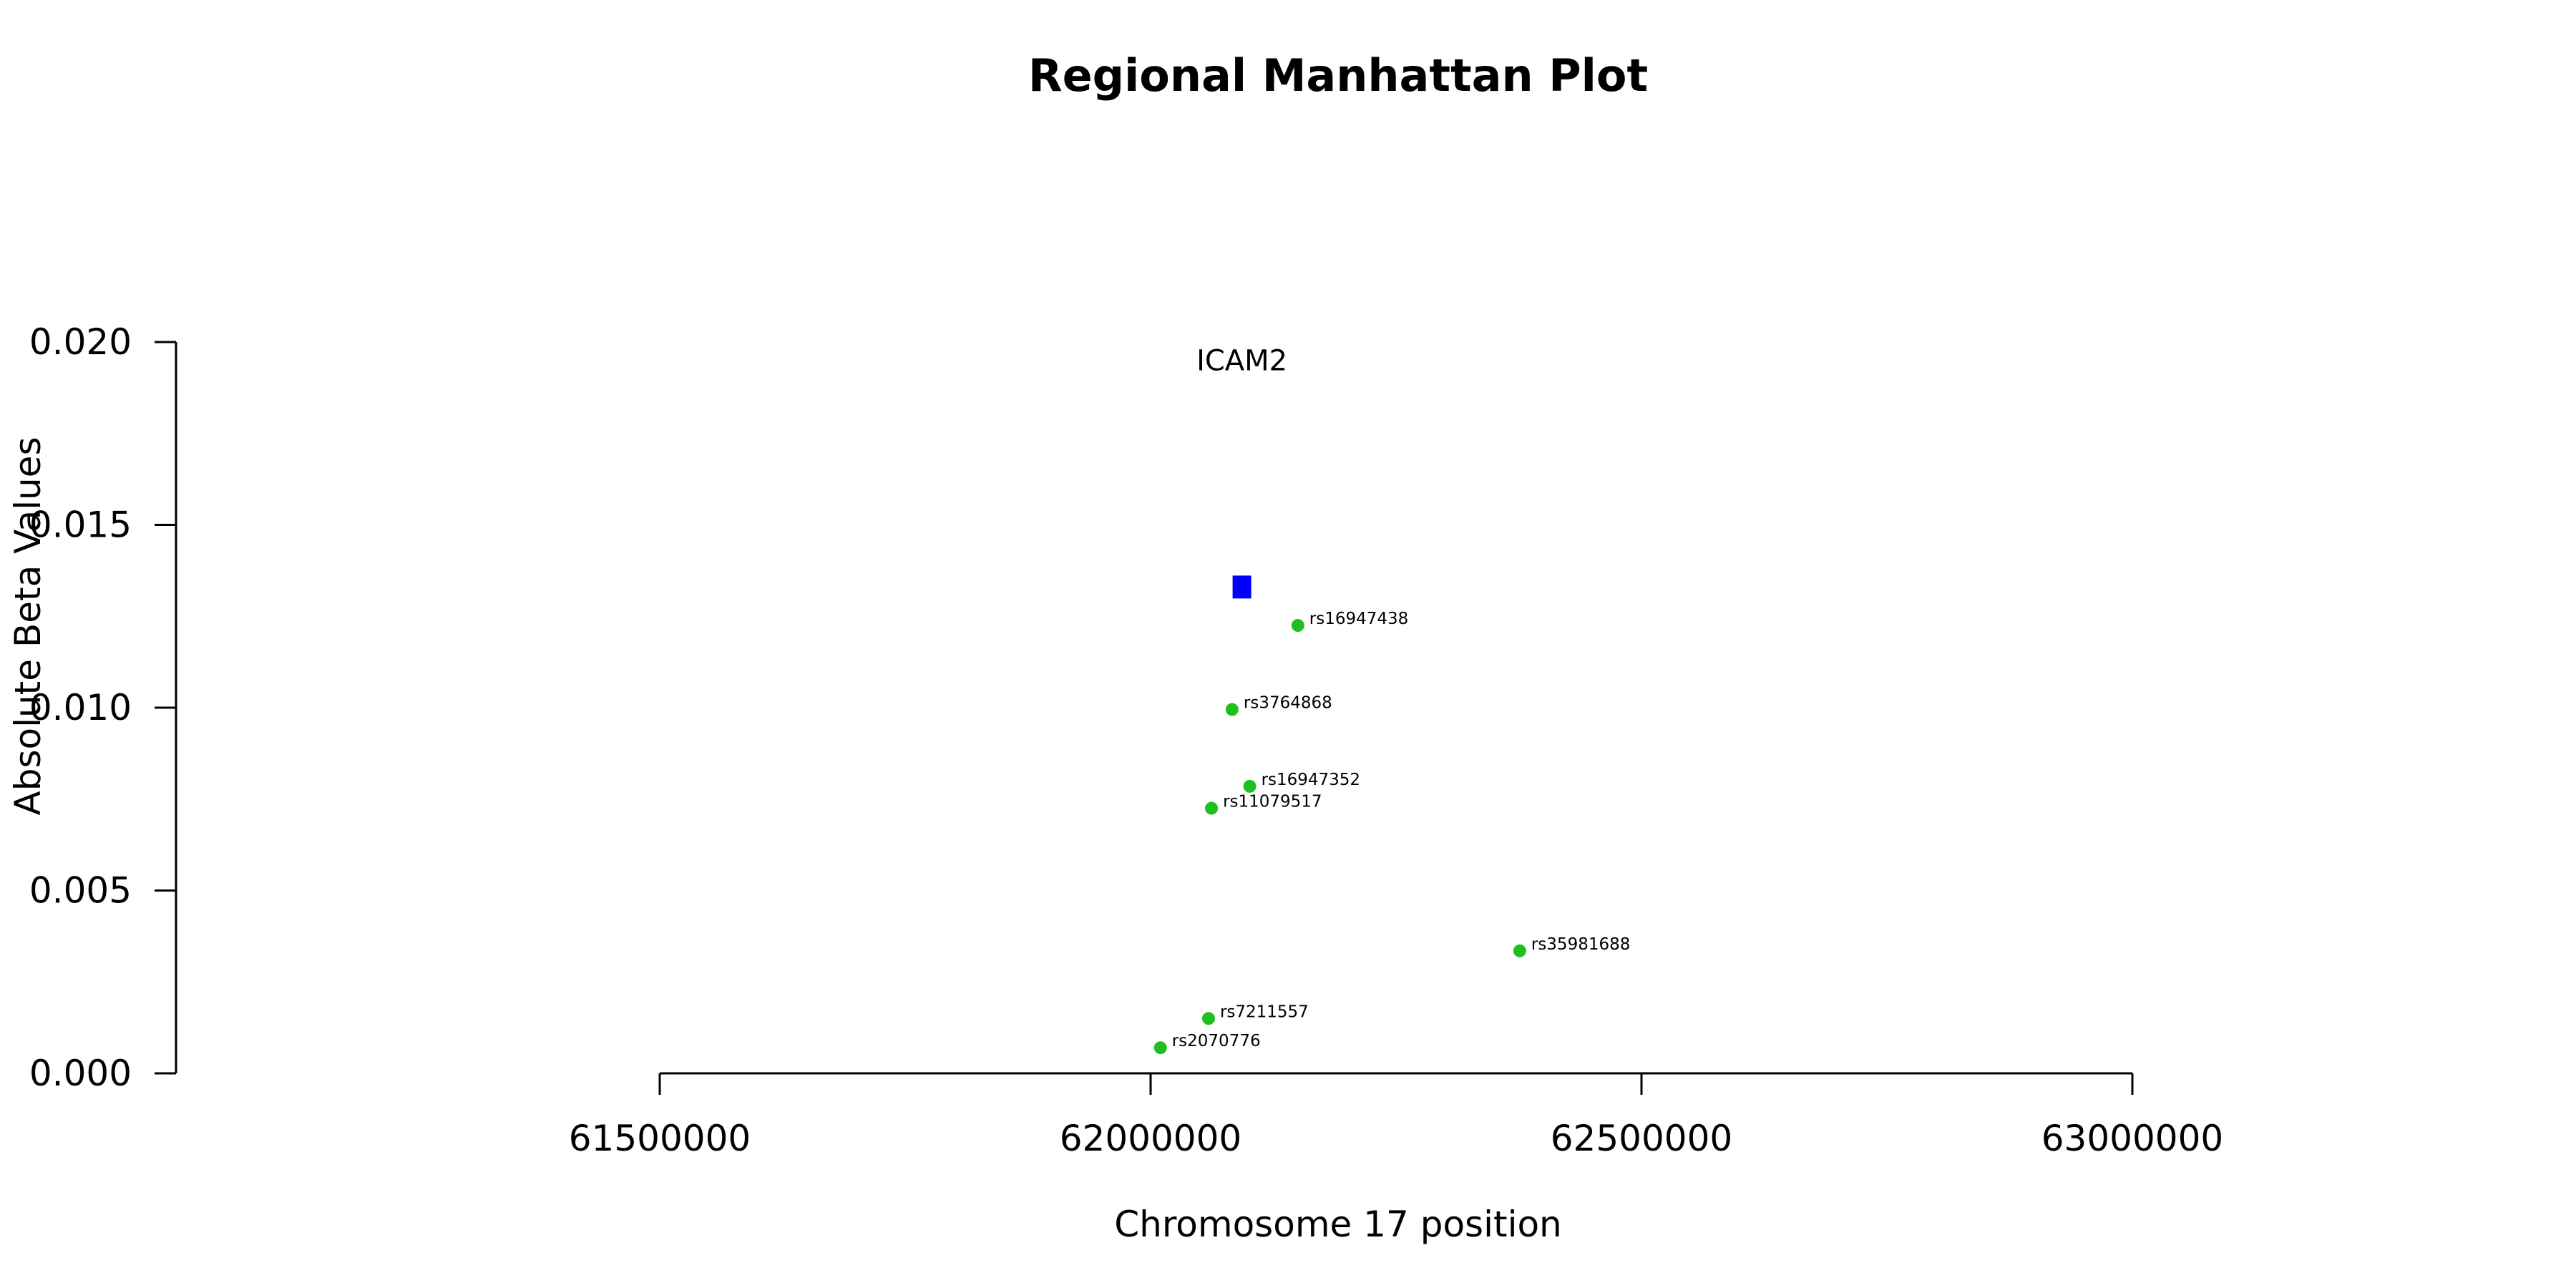 The image size is (2576, 1288). I want to click on x-axis: 61500000 62000000 62500000 63000000, so click(1396, 1115).